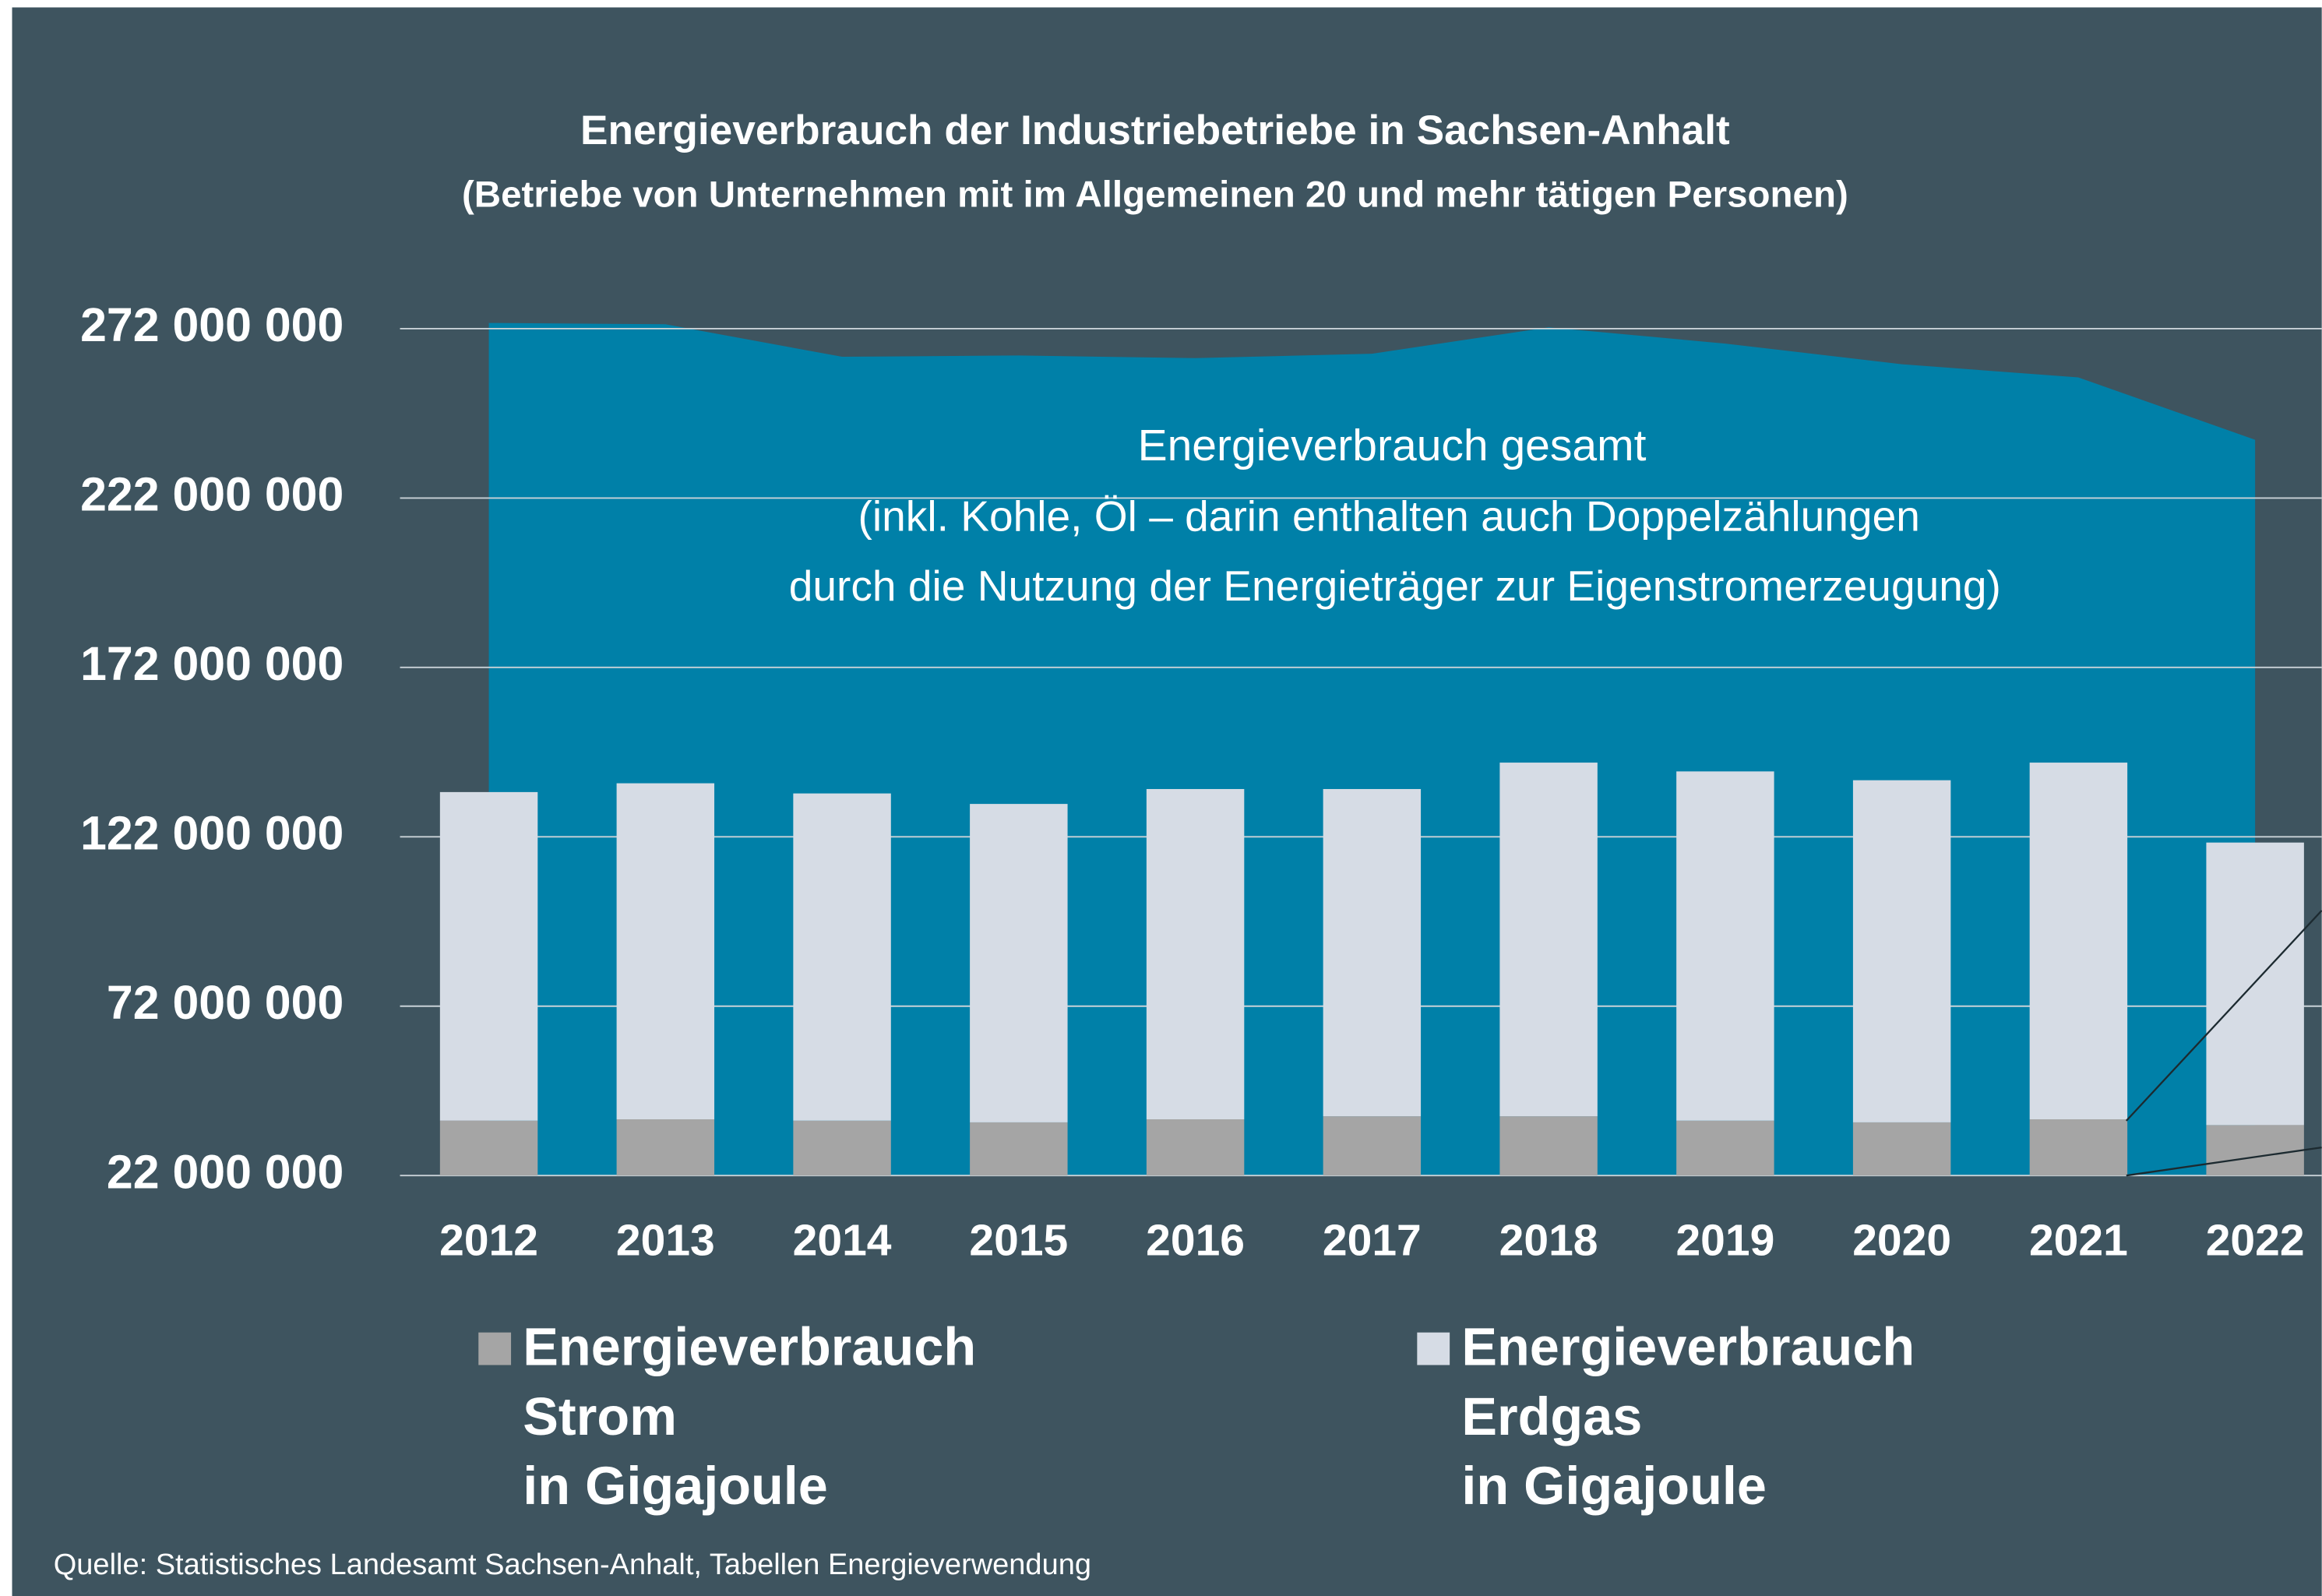  What do you see at coordinates (665, 1241) in the screenshot?
I see `x-tick-label: 2013` at bounding box center [665, 1241].